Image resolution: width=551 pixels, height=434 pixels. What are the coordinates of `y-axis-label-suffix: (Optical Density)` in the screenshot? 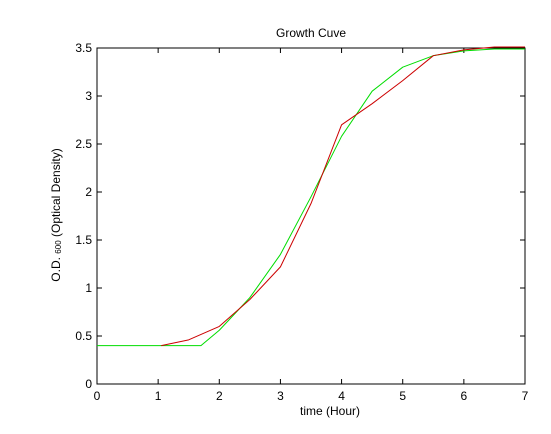 It's located at (56, 194).